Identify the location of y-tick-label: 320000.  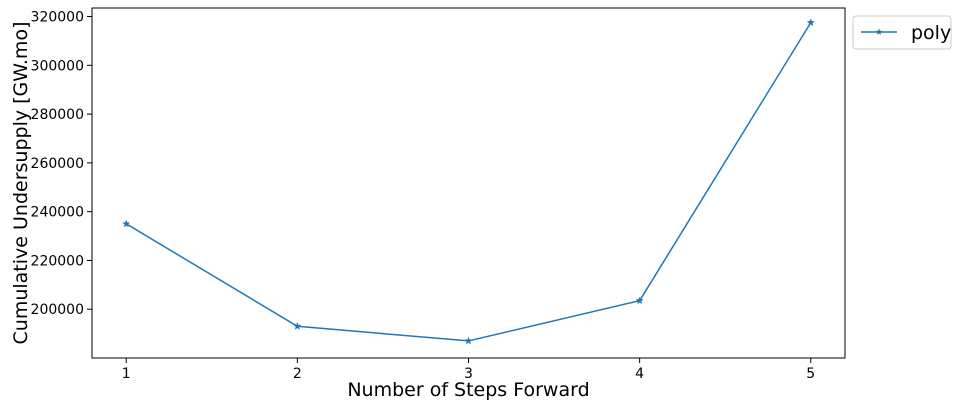
(57, 18).